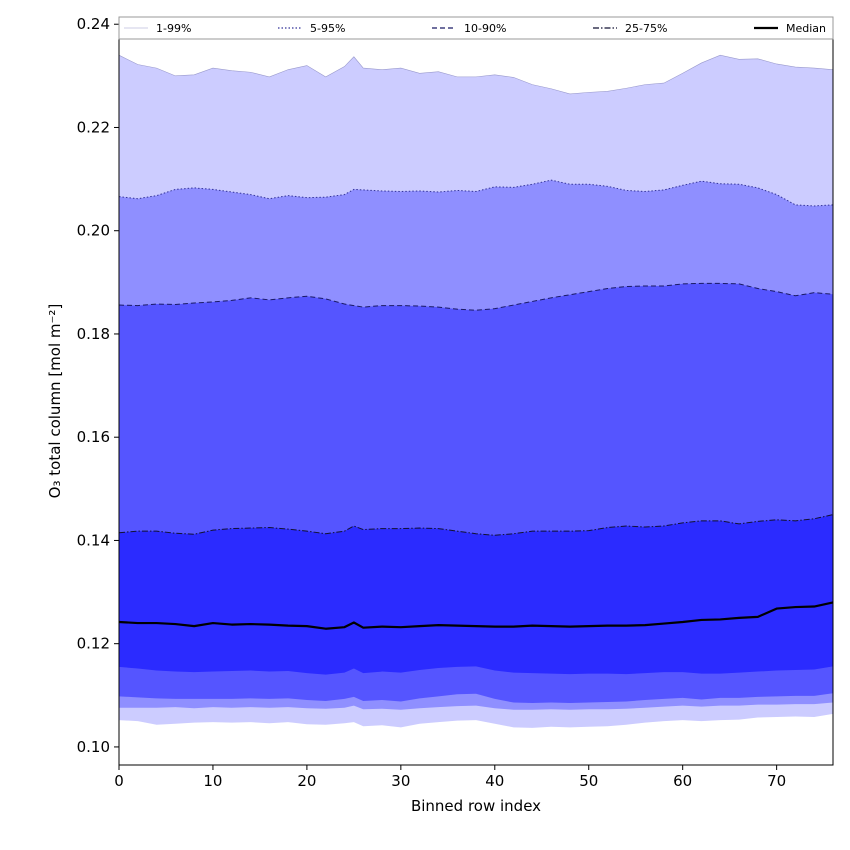 The width and height of the screenshot is (850, 850). I want to click on band-10to90-upper-line, so click(476, 296).